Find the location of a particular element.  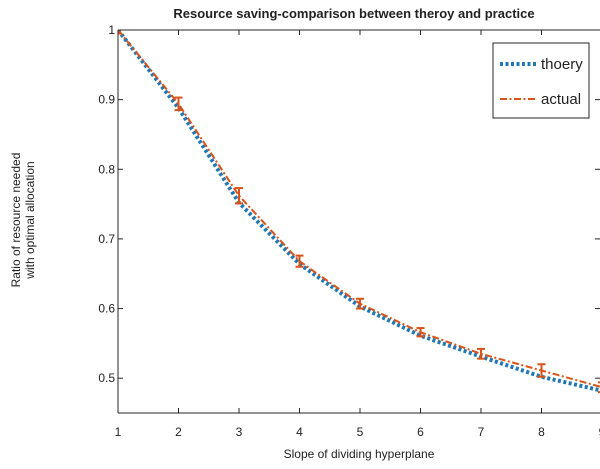

y-tick-label: 0.9 is located at coordinates (106, 100).